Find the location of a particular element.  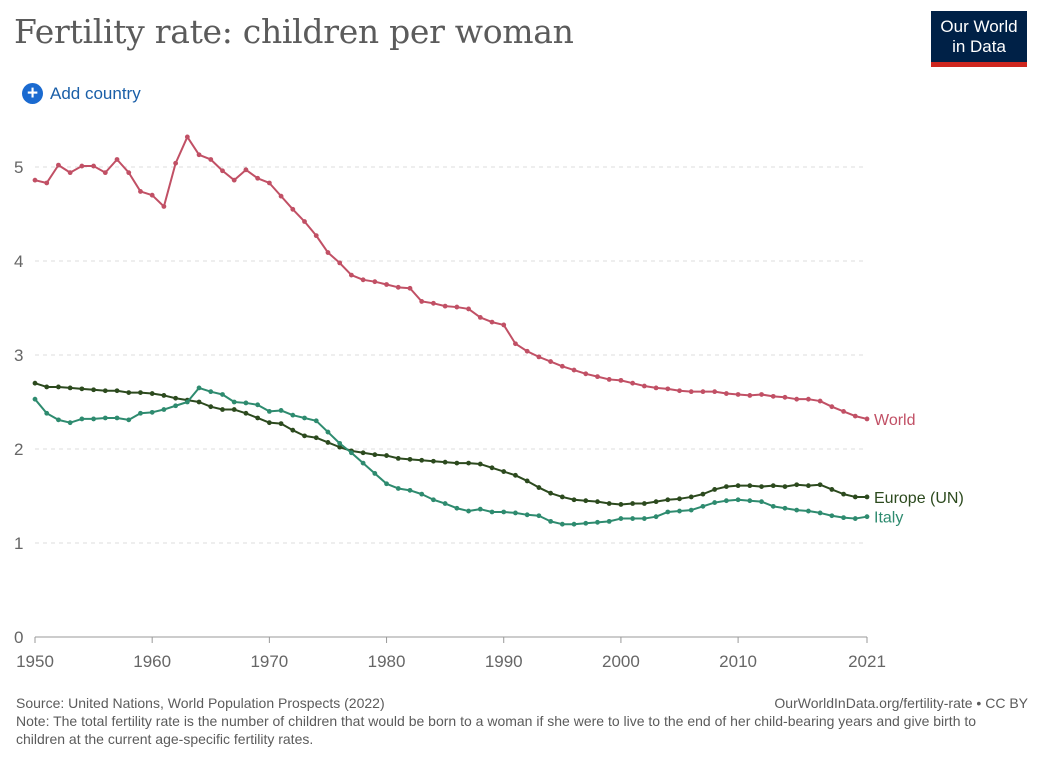

x-tick-label: 1990 is located at coordinates (504, 661).